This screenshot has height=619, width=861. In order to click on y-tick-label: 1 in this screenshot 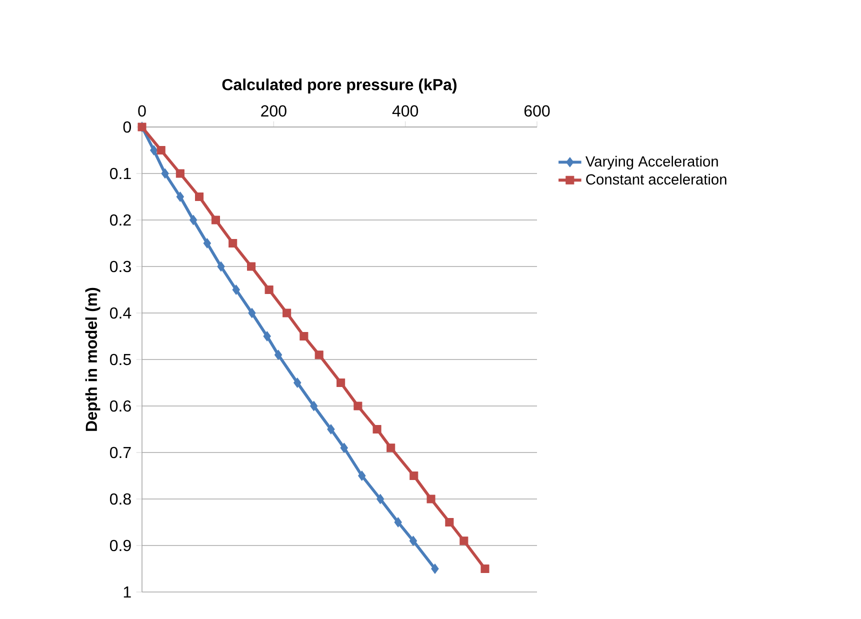, I will do `click(127, 592)`.